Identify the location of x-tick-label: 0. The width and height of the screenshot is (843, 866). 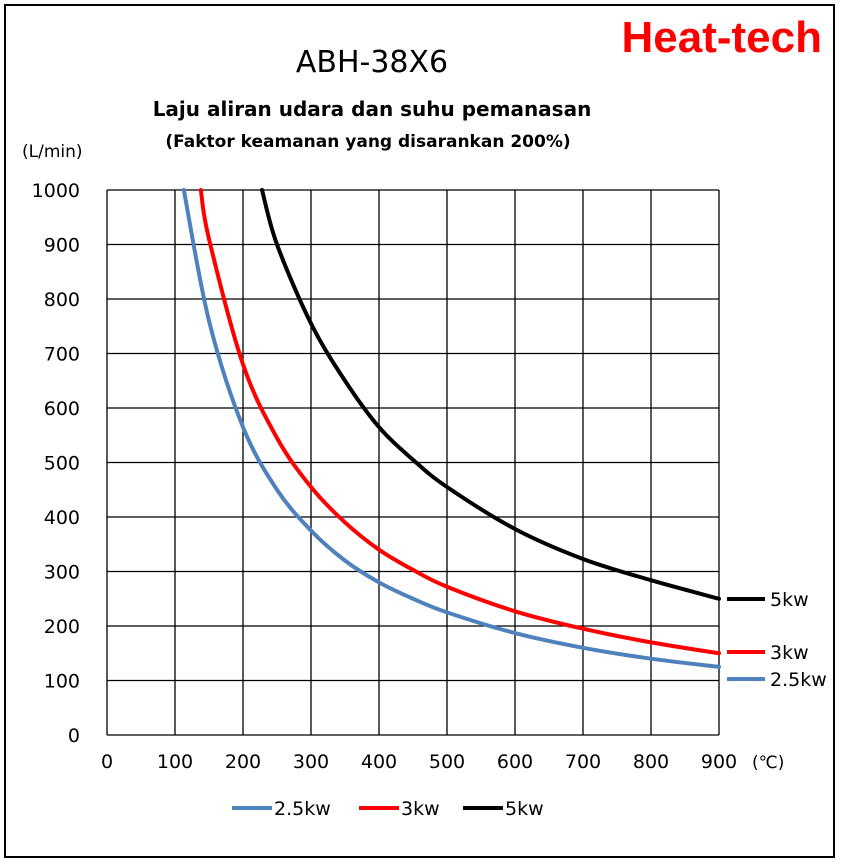
(107, 762).